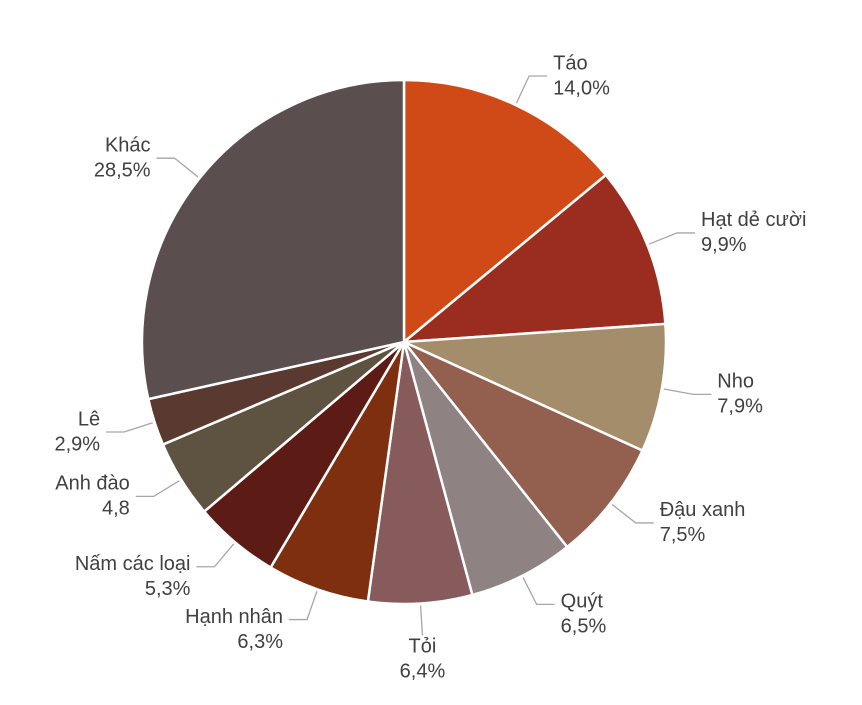  Describe the element at coordinates (570, 63) in the screenshot. I see `slice-label: Táo` at that location.